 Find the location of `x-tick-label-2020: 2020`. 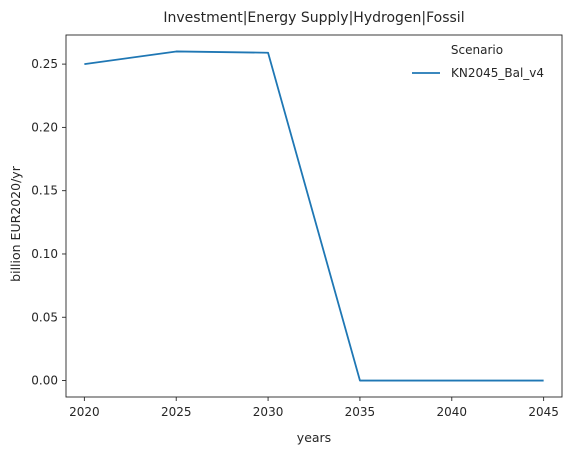

x-tick-label-2020: 2020 is located at coordinates (84, 412).